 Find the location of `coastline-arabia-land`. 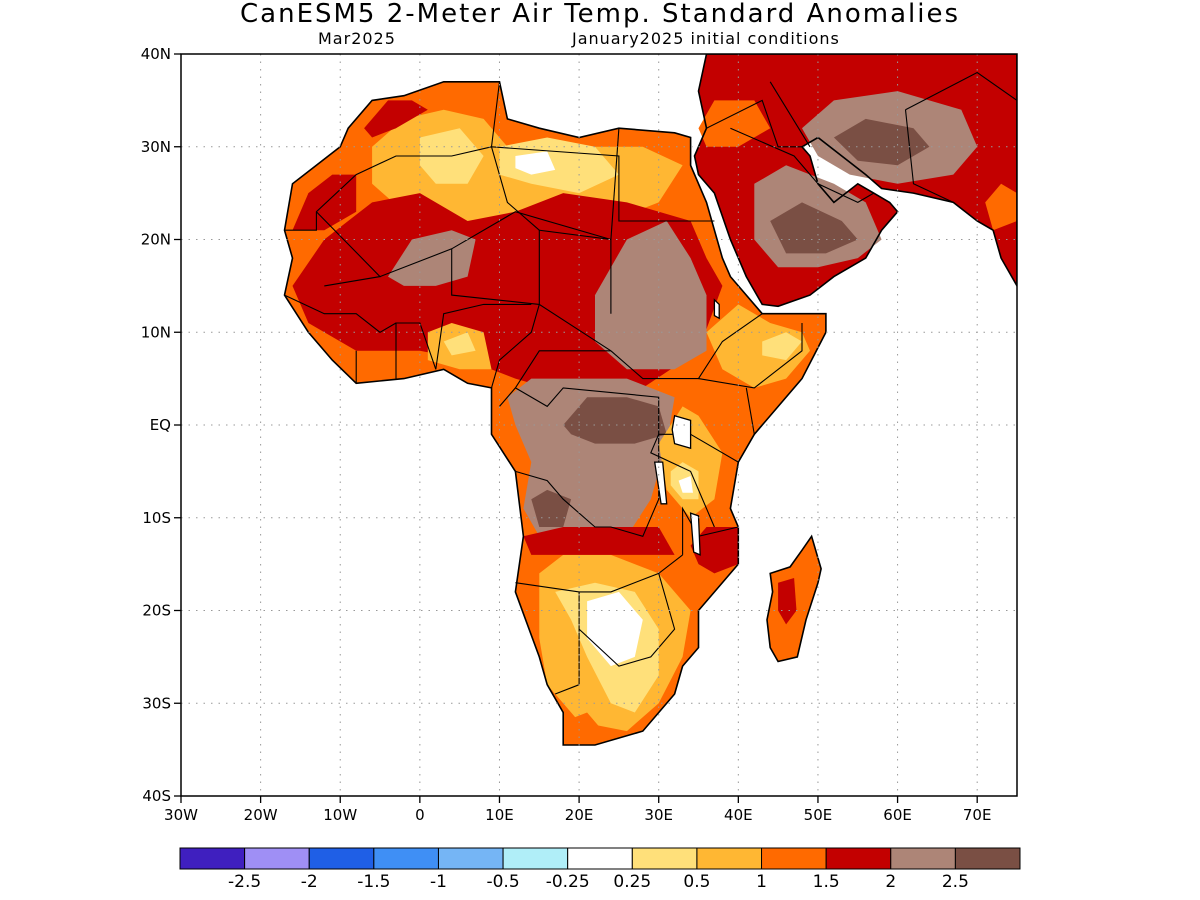

coastline-arabia-land is located at coordinates (855, 181).